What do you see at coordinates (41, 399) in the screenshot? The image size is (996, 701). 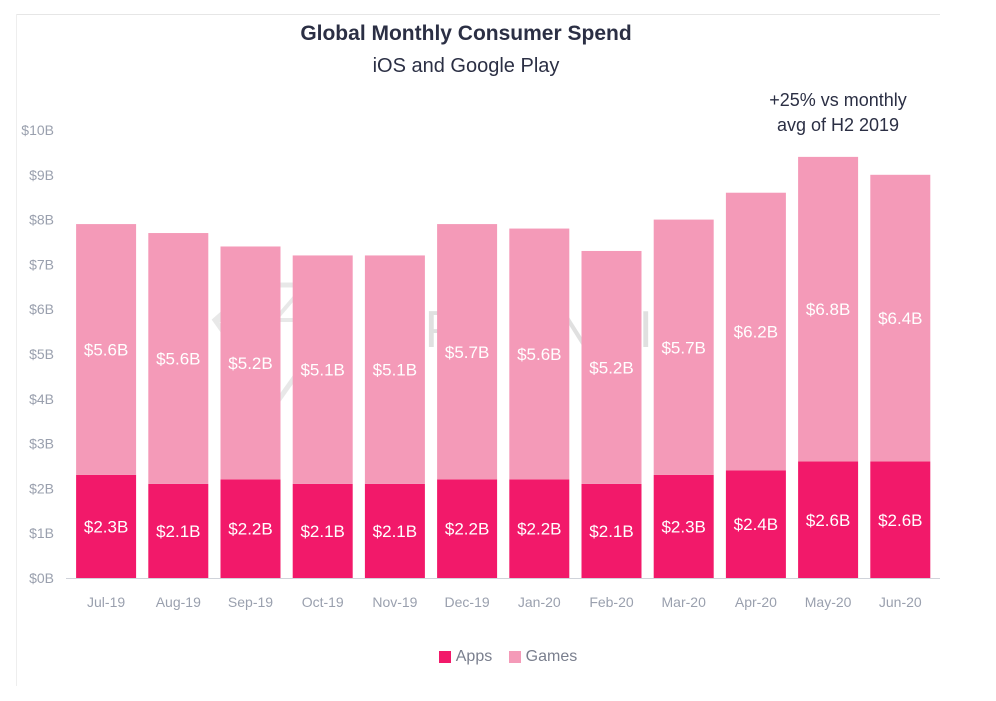 I see `y-tick-label: $4B` at bounding box center [41, 399].